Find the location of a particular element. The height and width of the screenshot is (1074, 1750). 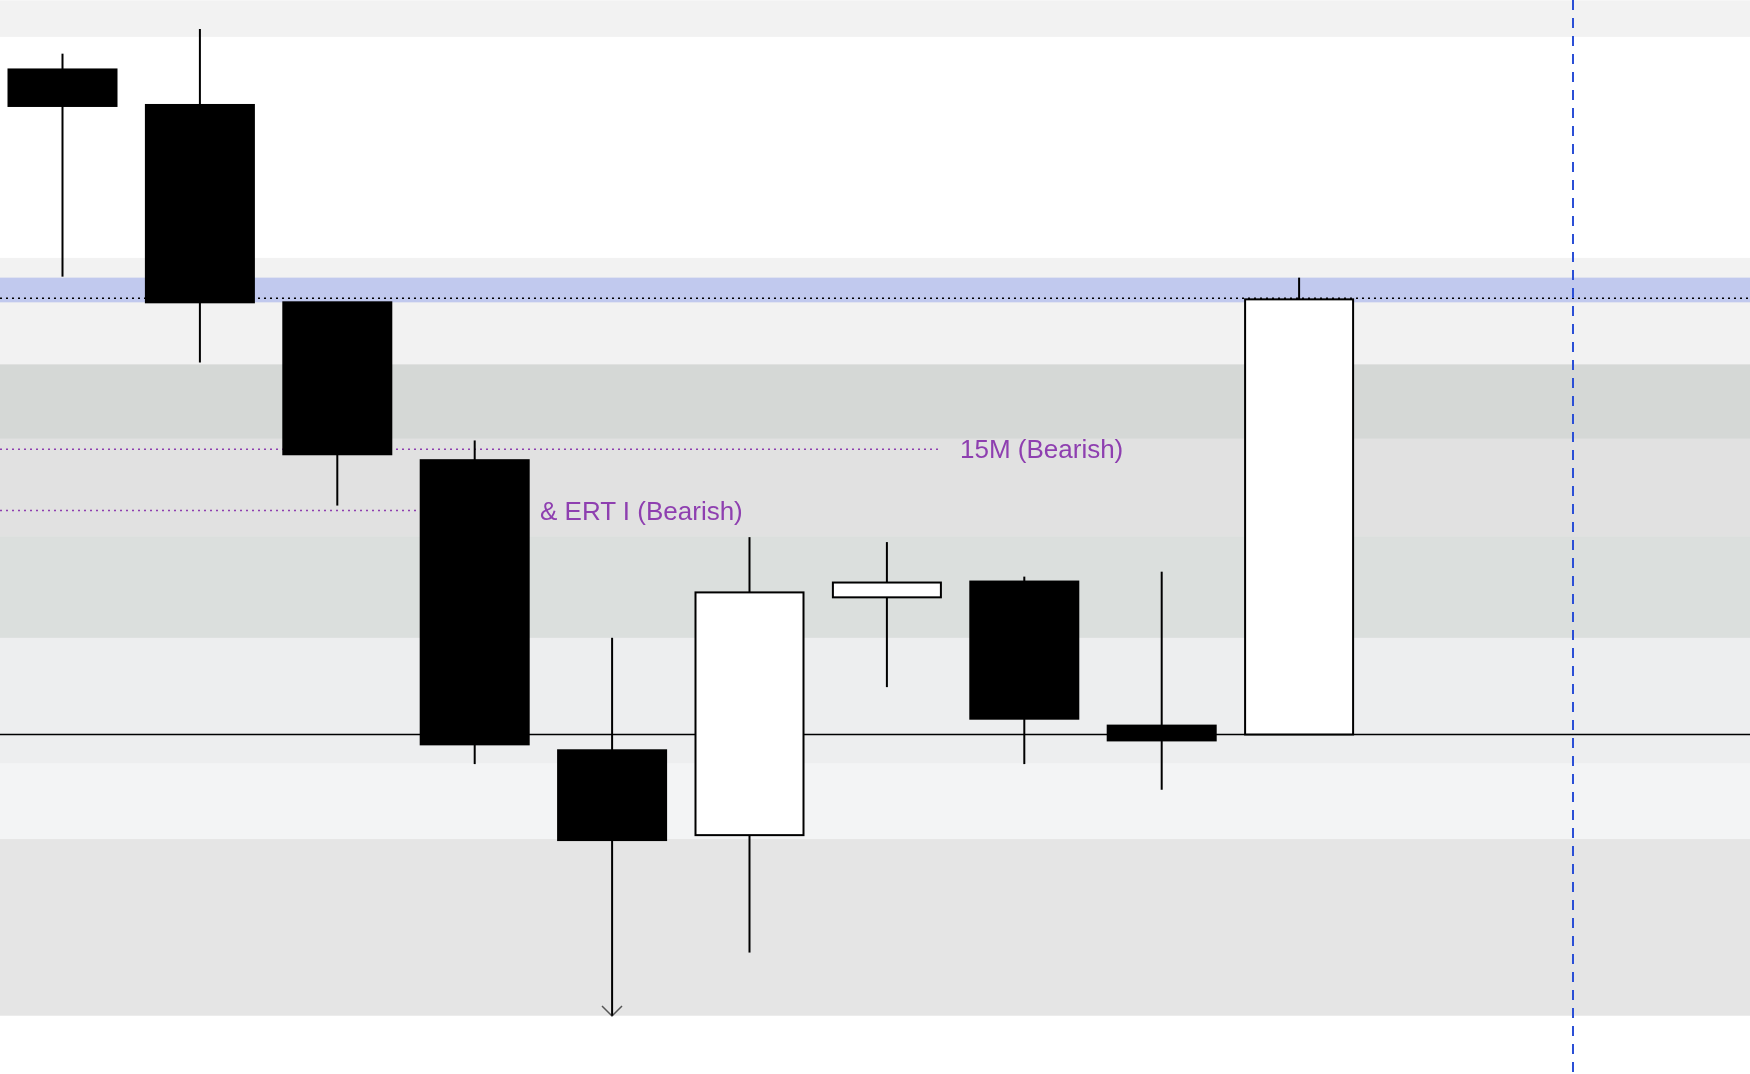

ref-line-label: 15M (Bearish) is located at coordinates (1042, 449).